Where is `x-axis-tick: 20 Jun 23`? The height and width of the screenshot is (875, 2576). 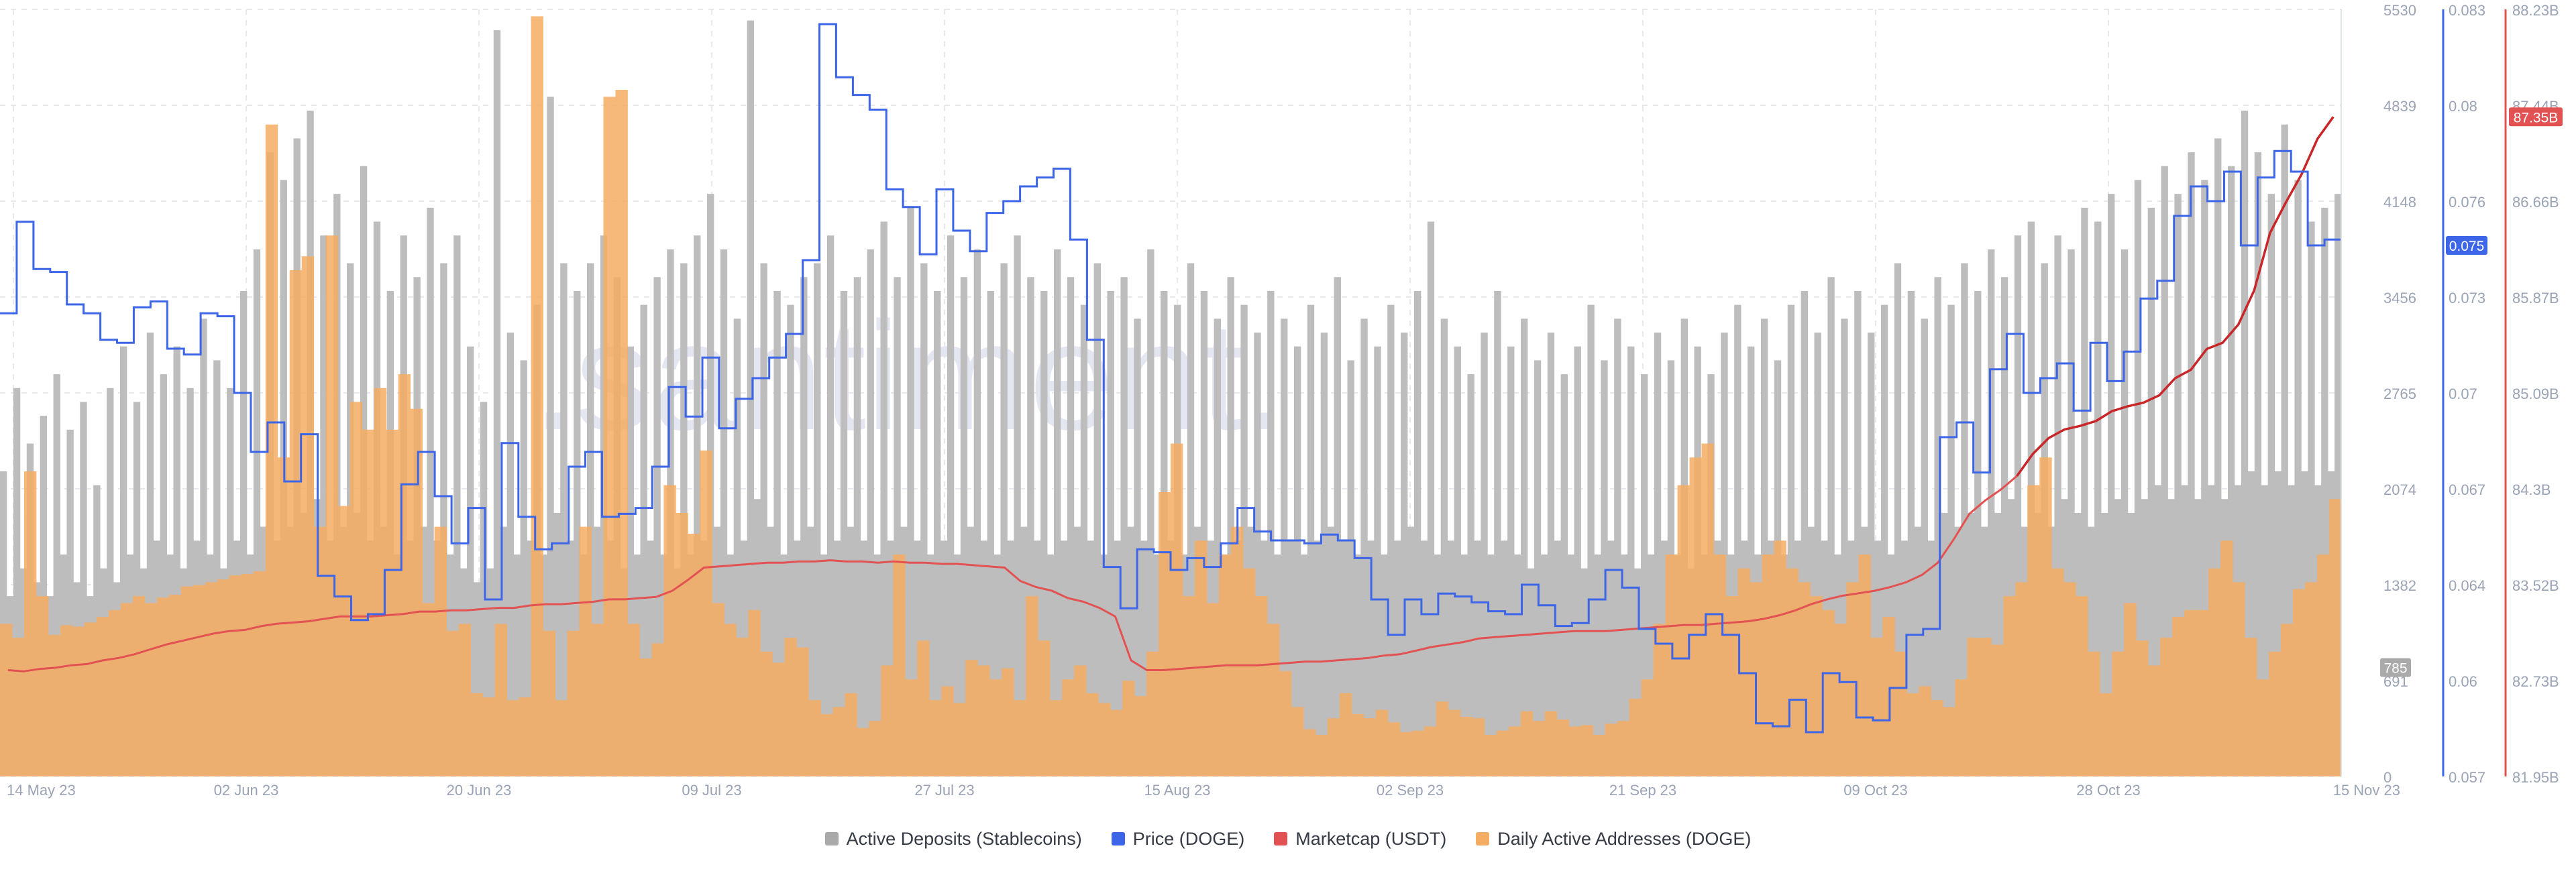
x-axis-tick: 20 Jun 23 is located at coordinates (479, 790).